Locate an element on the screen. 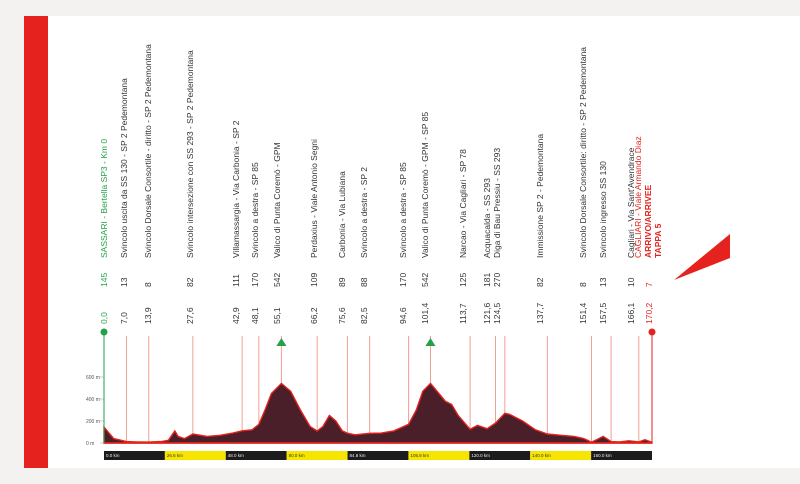  km-bar-label: 160.0 km is located at coordinates (602, 455).